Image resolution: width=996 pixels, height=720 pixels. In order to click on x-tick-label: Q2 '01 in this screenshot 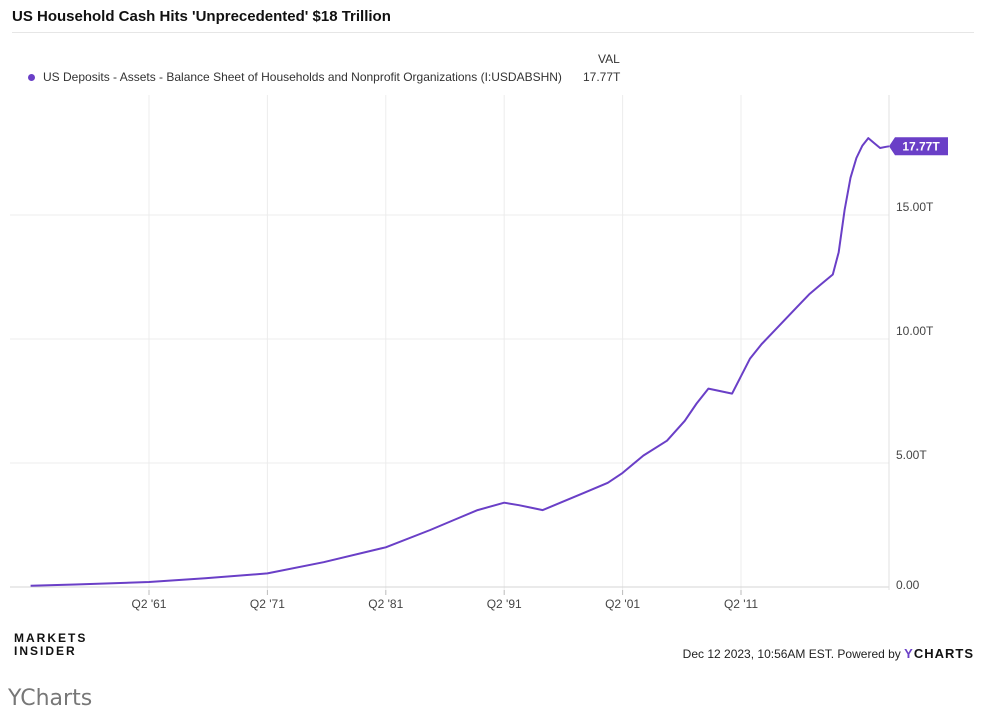, I will do `click(622, 604)`.